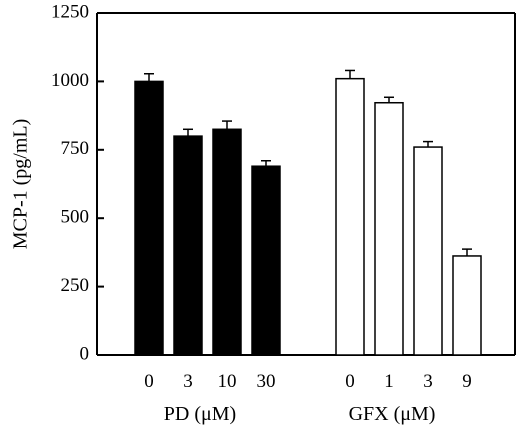 The image size is (520, 432). What do you see at coordinates (266, 381) in the screenshot?
I see `x-tick-label: 30` at bounding box center [266, 381].